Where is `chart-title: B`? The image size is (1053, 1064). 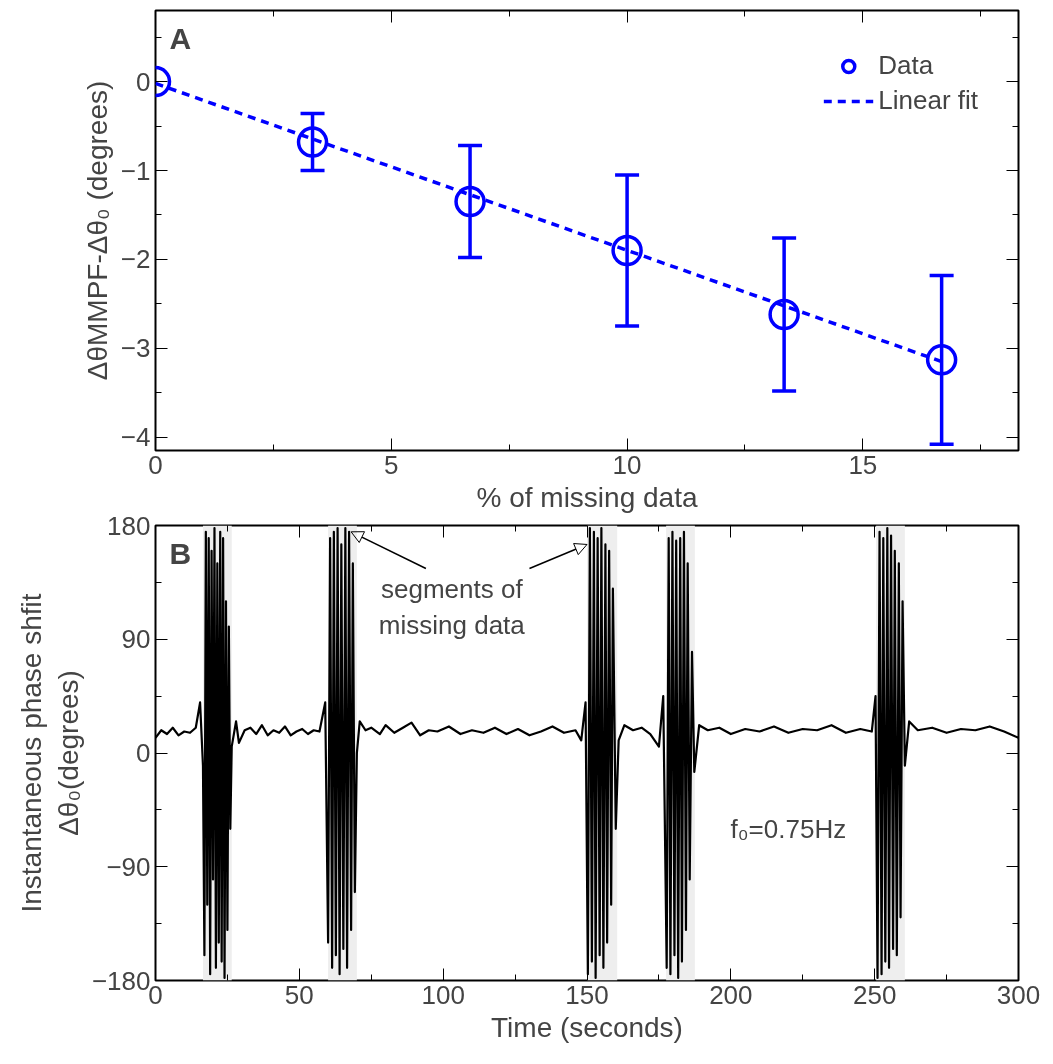
chart-title: B is located at coordinates (180, 553).